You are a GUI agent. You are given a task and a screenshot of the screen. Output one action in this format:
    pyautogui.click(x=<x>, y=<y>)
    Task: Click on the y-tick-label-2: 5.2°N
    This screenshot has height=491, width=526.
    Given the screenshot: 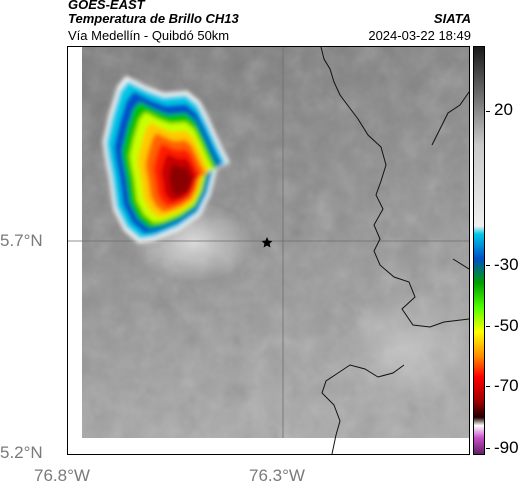 What is the action you would take?
    pyautogui.click(x=21, y=452)
    